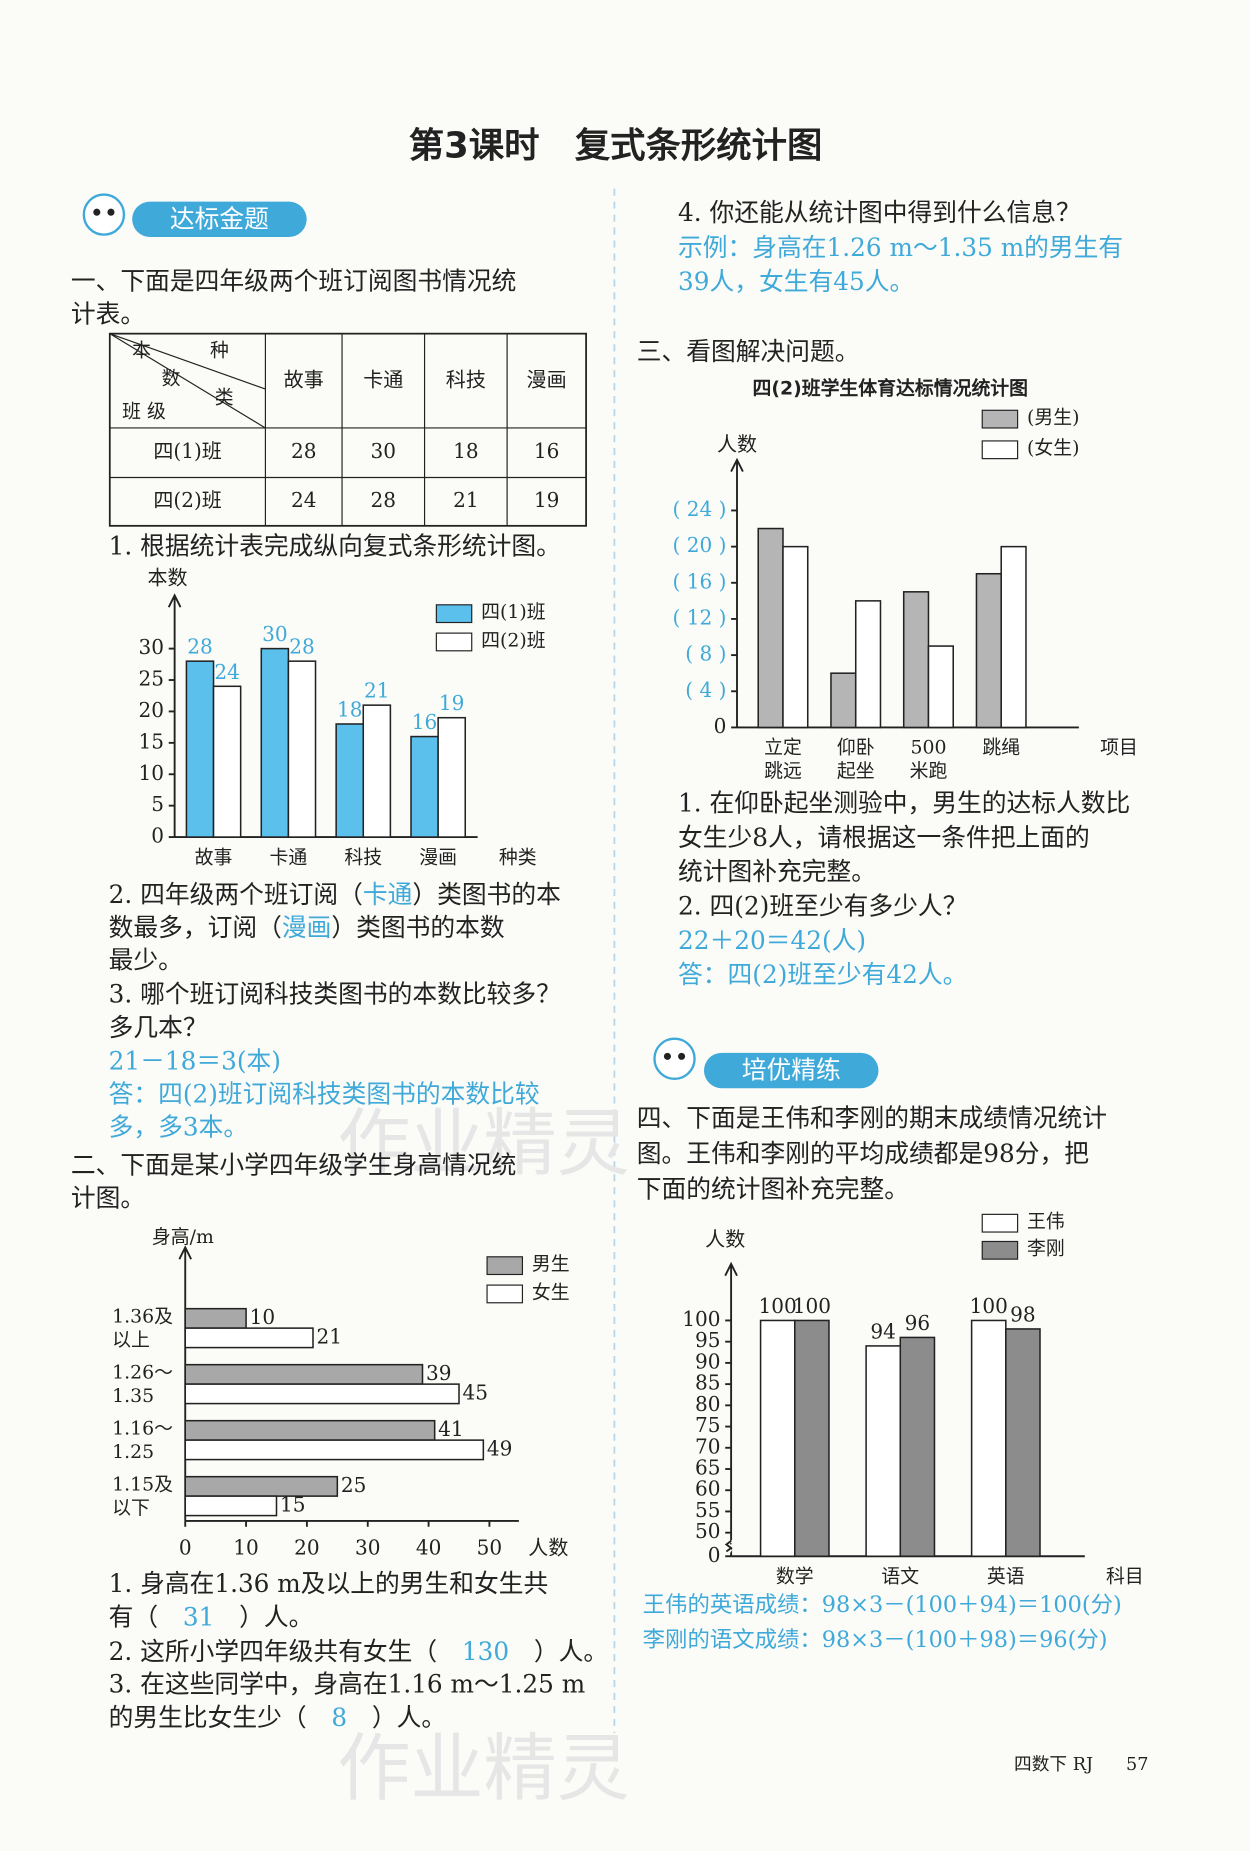  Describe the element at coordinates (863, 1153) in the screenshot. I see `text-line: 图。王伟和李刚的平均成绩都是98分，把` at that location.